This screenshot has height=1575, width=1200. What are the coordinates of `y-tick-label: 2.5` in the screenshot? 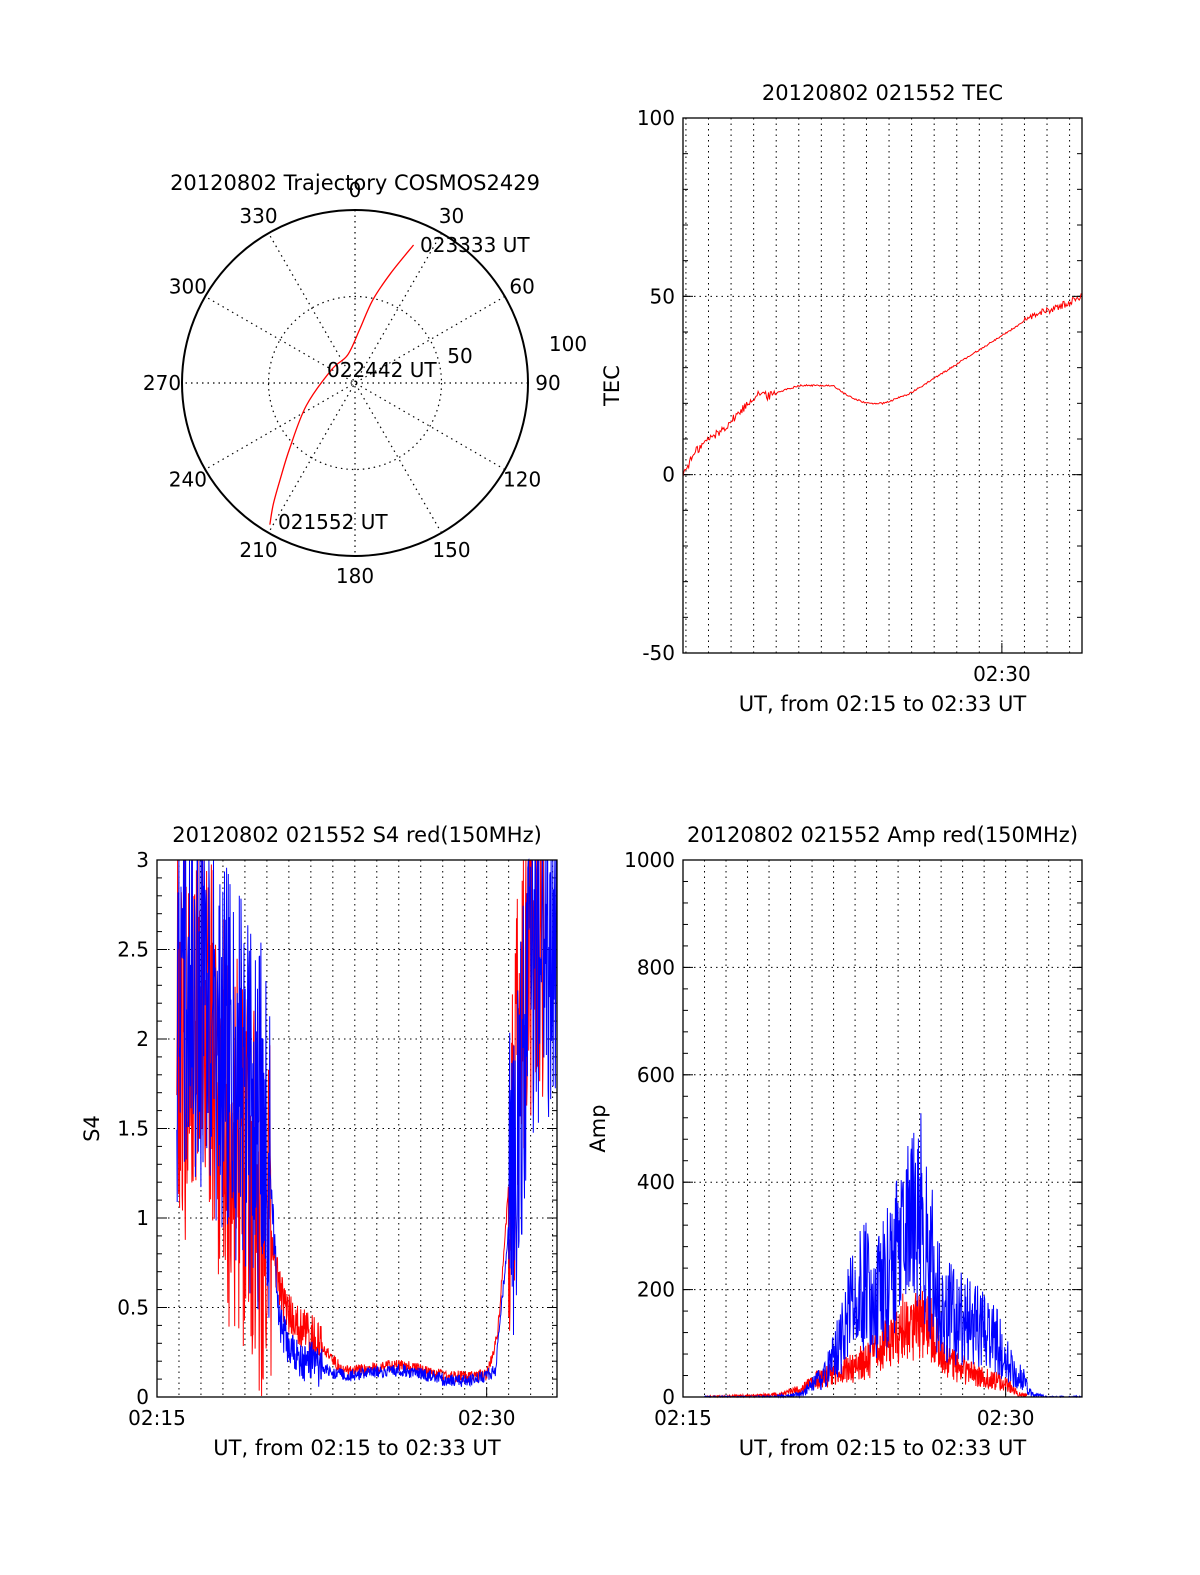 It's located at (133, 950).